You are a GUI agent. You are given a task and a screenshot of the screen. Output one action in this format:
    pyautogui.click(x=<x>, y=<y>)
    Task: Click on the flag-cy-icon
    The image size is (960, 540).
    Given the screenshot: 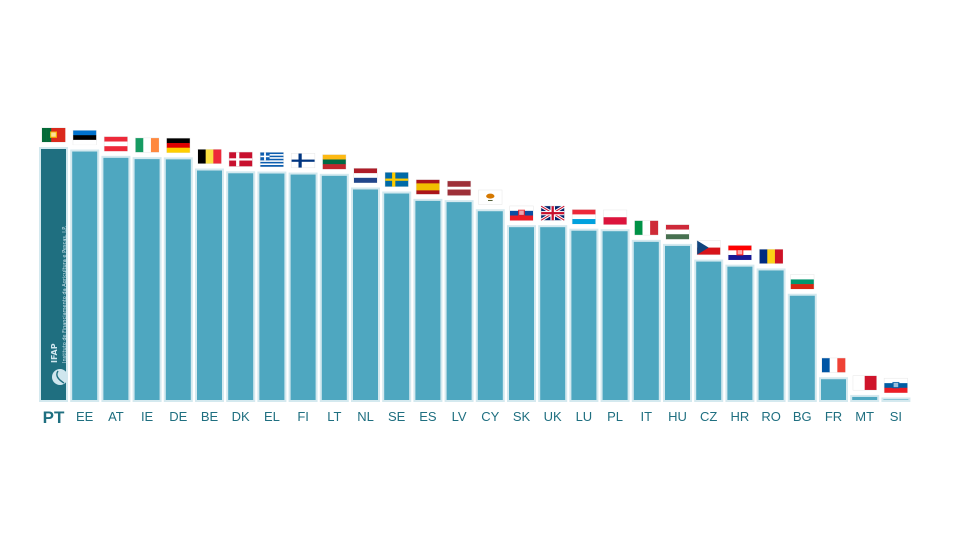 What is the action you would take?
    pyautogui.click(x=490, y=197)
    